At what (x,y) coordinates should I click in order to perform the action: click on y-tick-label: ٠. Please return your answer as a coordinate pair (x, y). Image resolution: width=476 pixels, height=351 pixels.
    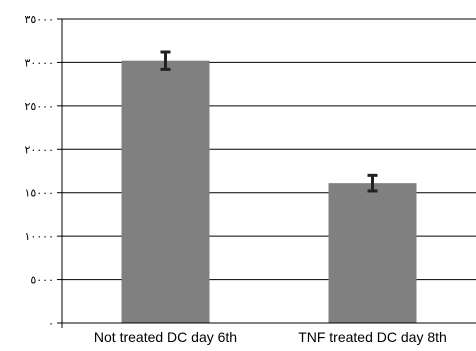
    Looking at the image, I should click on (51, 323).